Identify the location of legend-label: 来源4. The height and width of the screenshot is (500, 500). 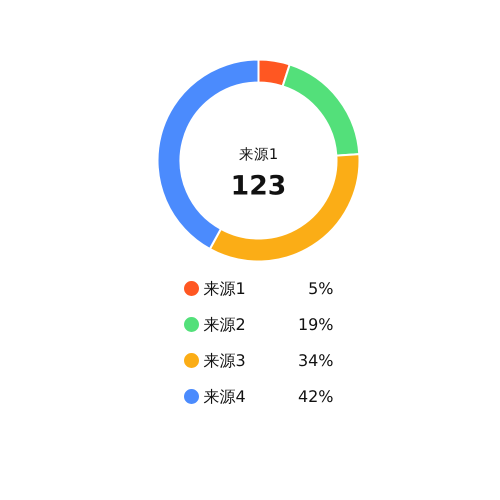
(225, 396).